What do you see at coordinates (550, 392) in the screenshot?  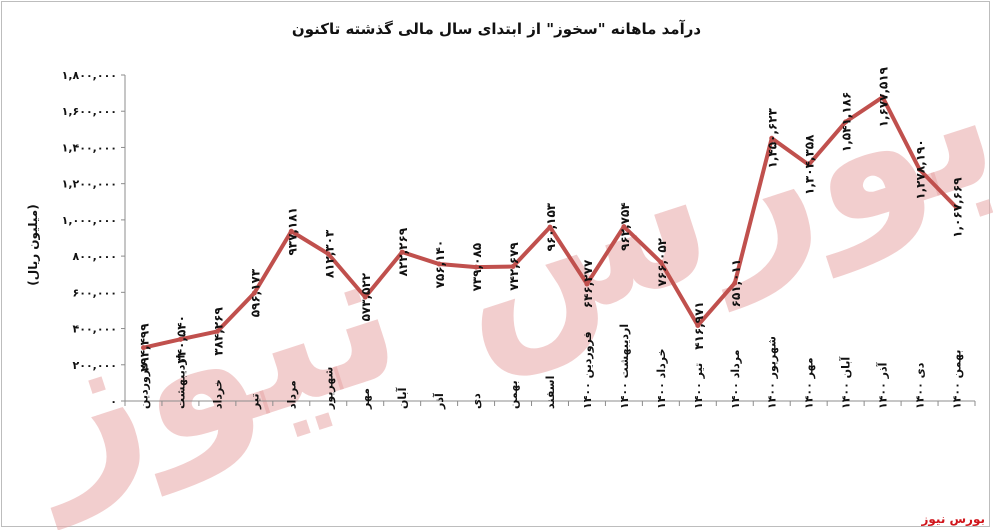 I see `x-tick-label: اسفند` at bounding box center [550, 392].